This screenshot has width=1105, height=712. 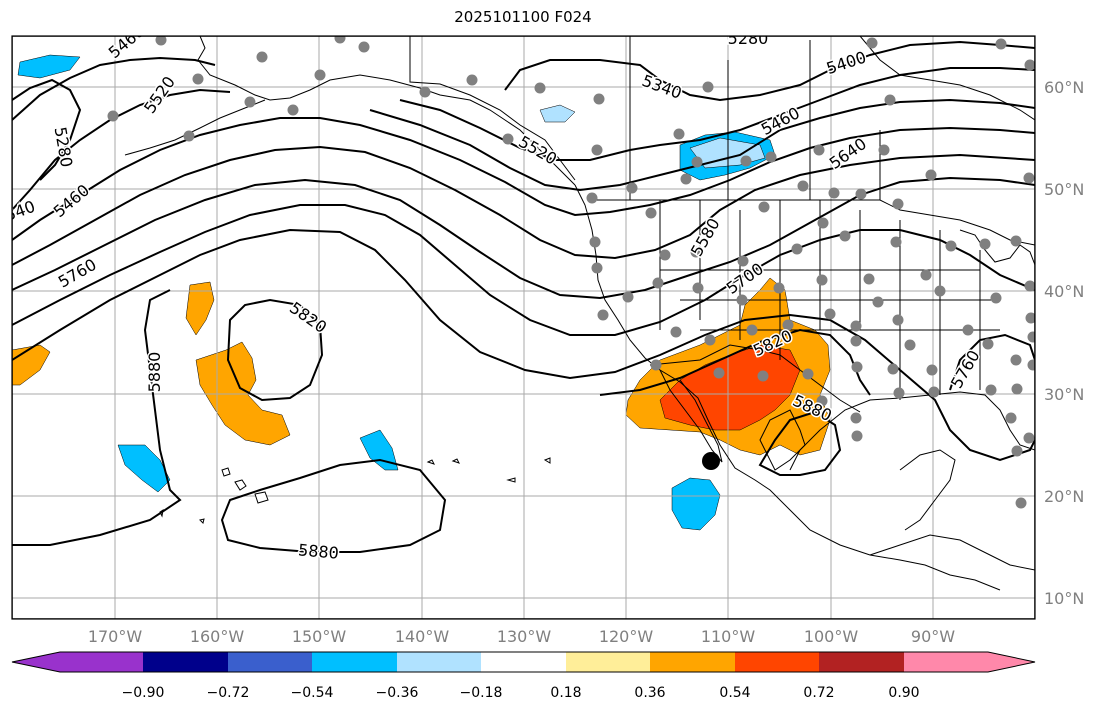 What do you see at coordinates (734, 693) in the screenshot?
I see `colorbar-tick-label: 0.54` at bounding box center [734, 693].